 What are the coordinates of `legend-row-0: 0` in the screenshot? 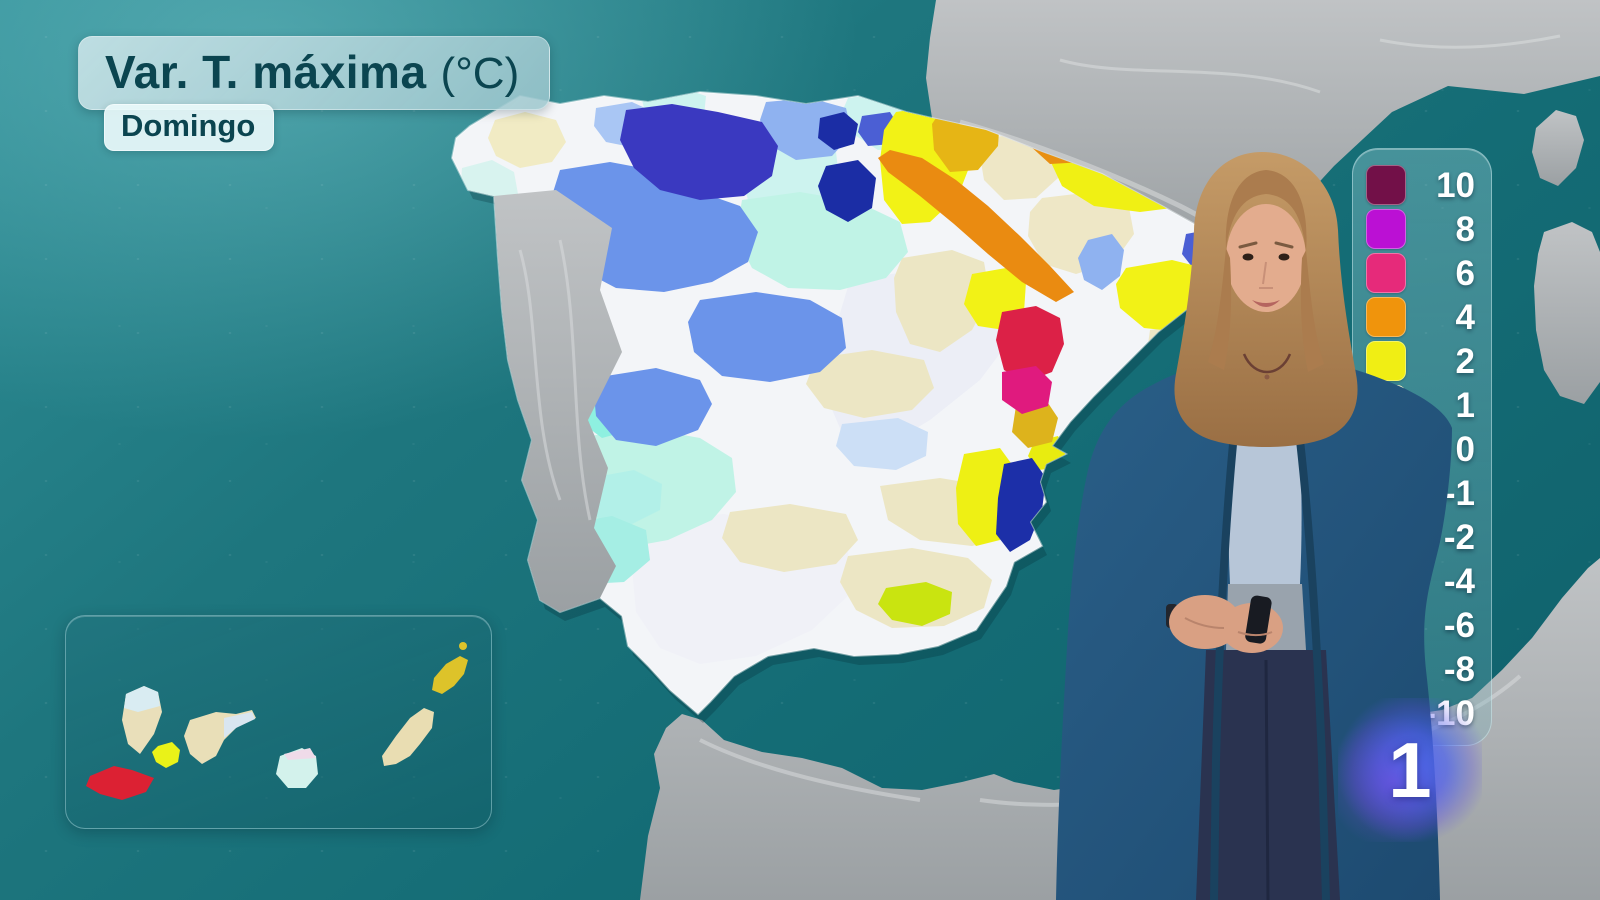 It's located at (1422, 449).